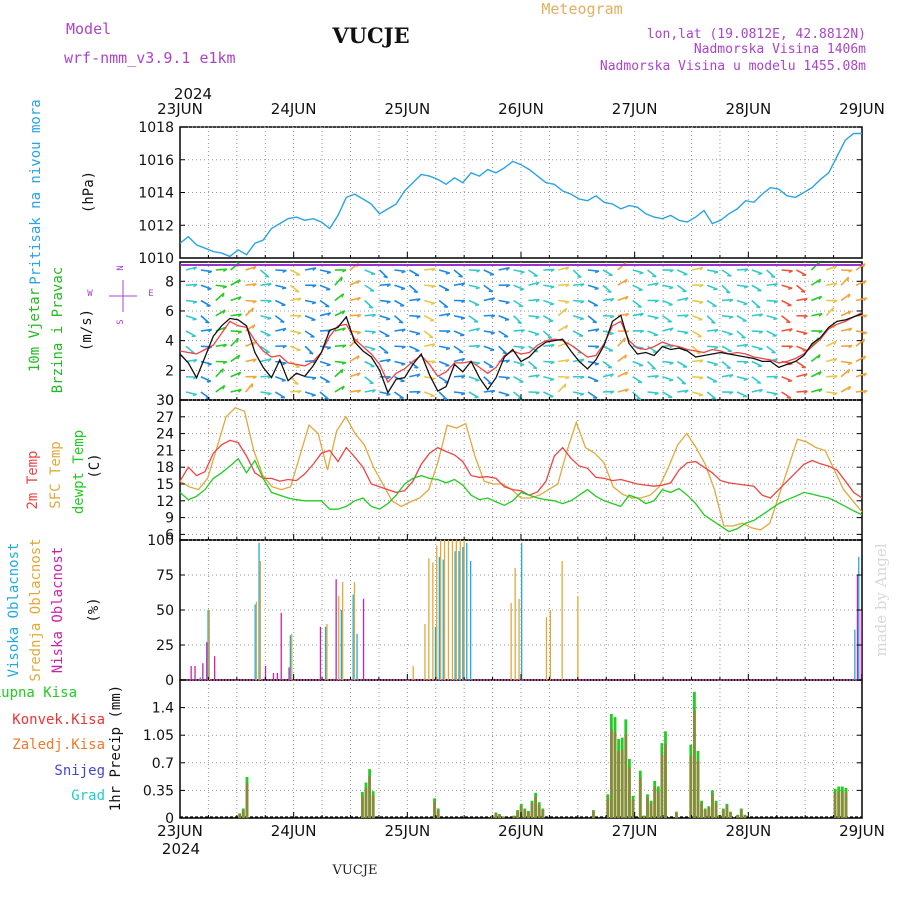 The image size is (900, 900). I want to click on y-tick-label: 0, so click(169, 681).